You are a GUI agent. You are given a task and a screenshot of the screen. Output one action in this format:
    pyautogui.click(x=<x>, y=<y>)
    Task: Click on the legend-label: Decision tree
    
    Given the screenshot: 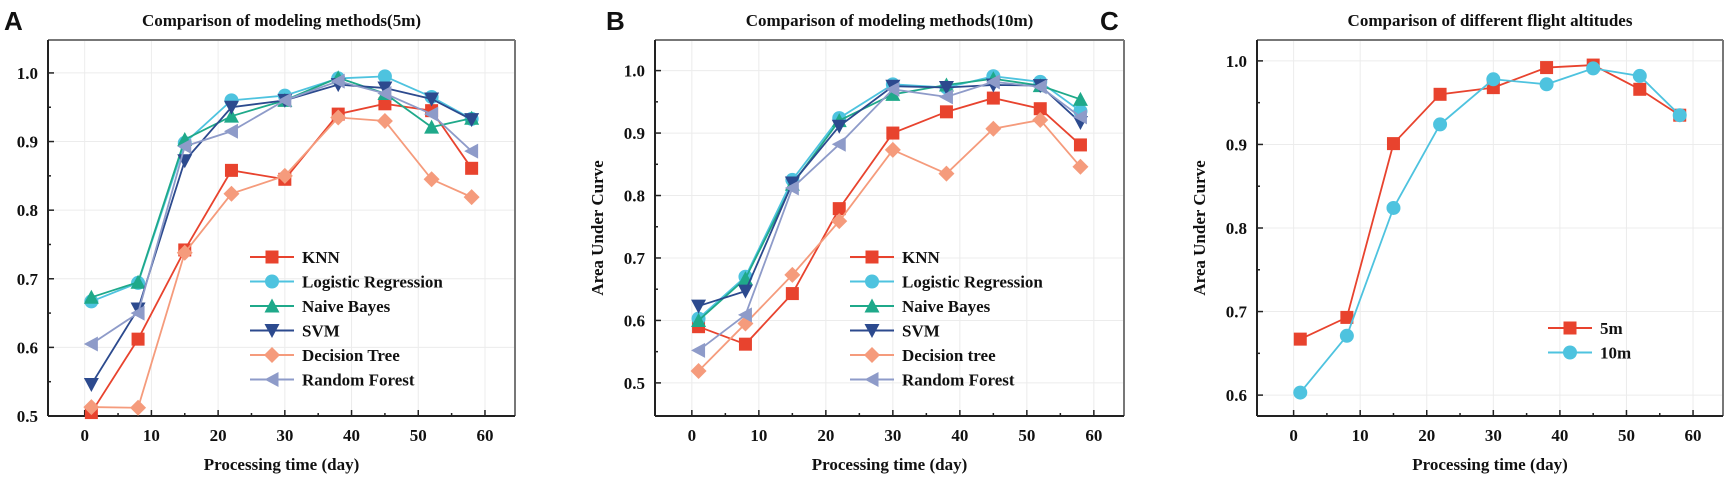 What is the action you would take?
    pyautogui.click(x=949, y=355)
    